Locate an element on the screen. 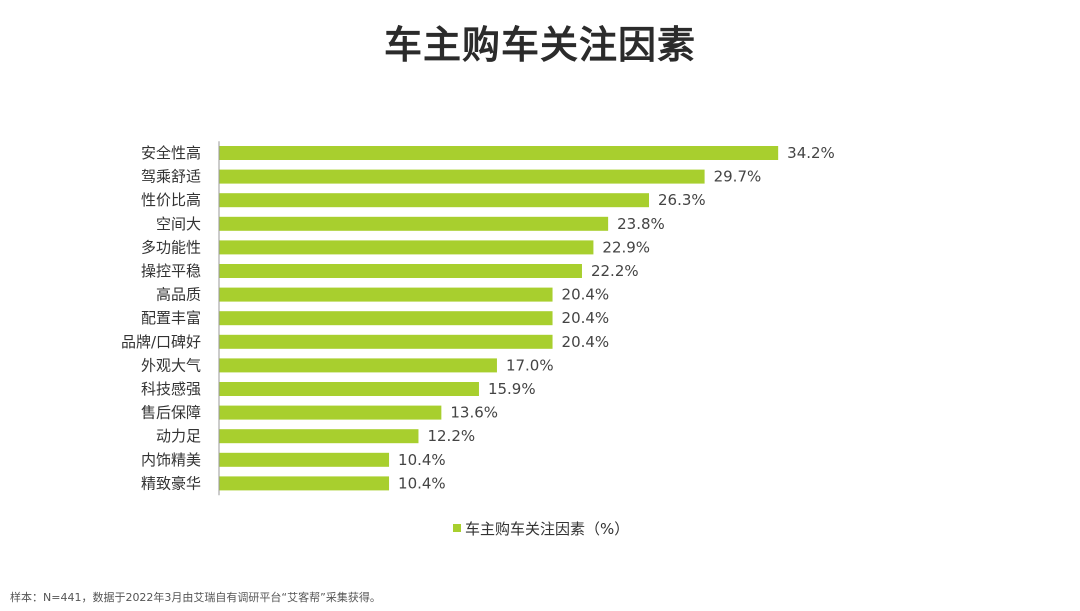 The width and height of the screenshot is (1080, 611). value-label: 26.3% is located at coordinates (682, 200).